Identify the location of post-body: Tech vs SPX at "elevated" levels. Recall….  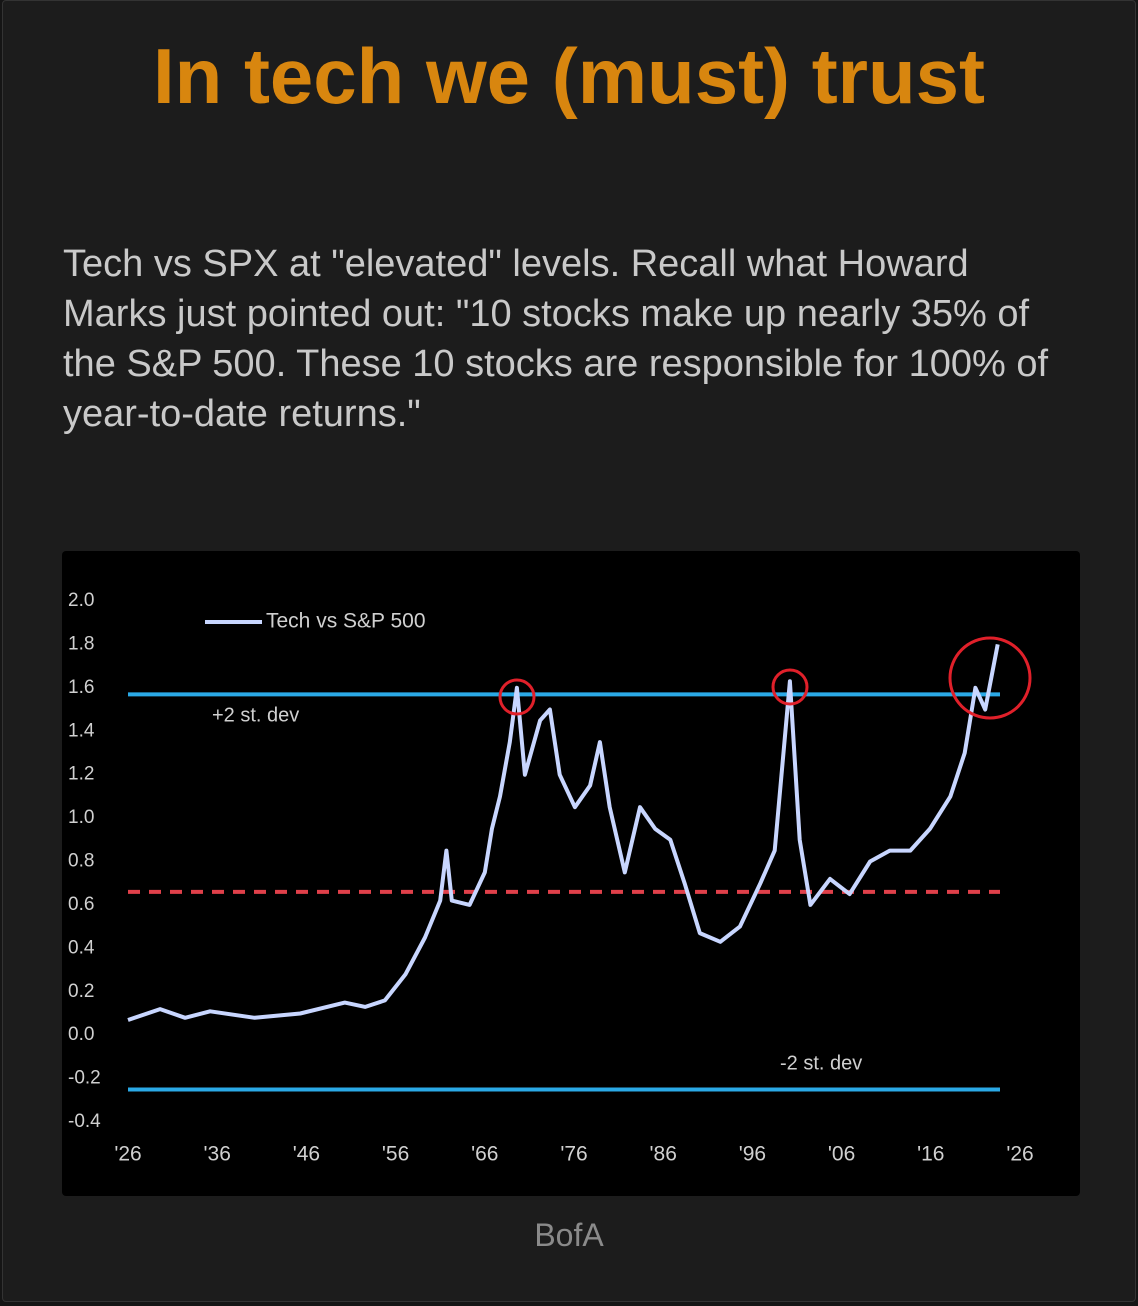
(556, 339).